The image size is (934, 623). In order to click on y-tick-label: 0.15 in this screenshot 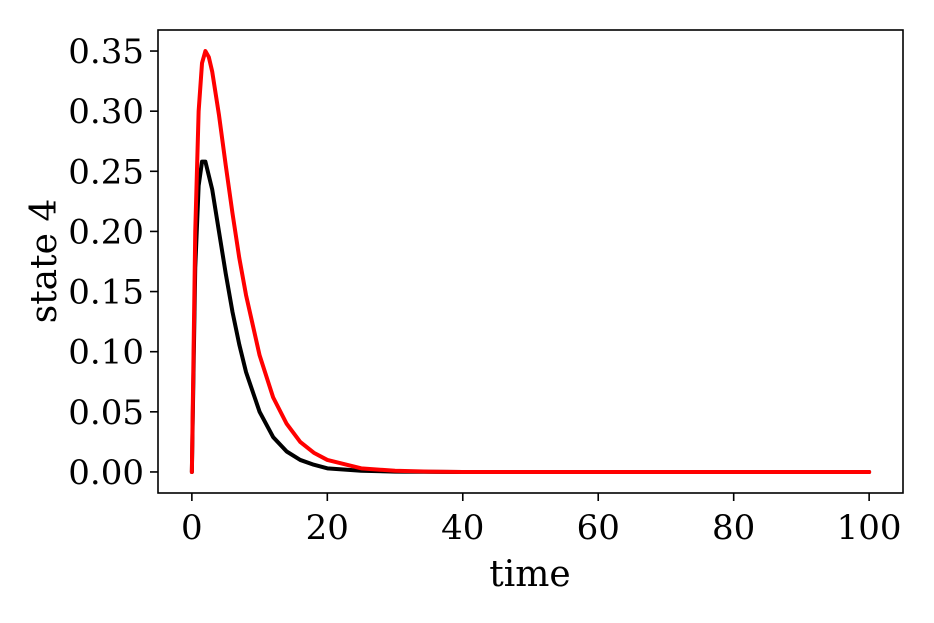, I will do `click(106, 293)`.